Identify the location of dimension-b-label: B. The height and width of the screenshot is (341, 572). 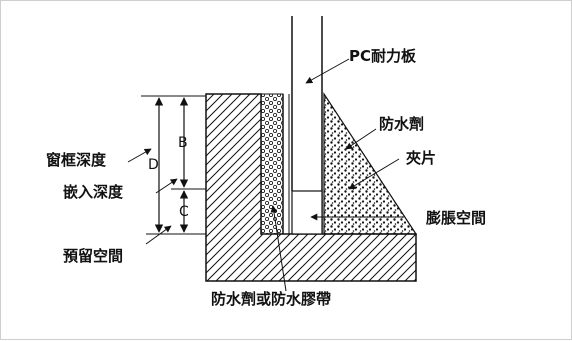
(183, 143).